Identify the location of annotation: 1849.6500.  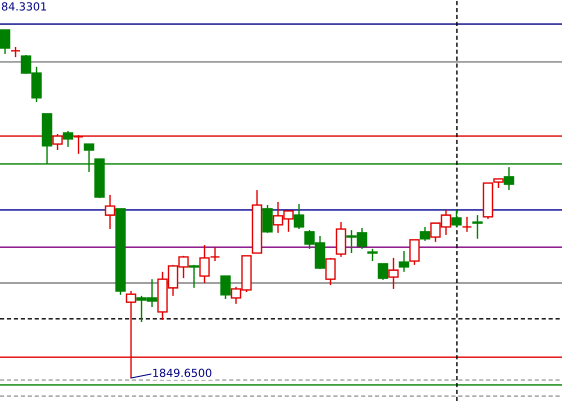
(182, 373).